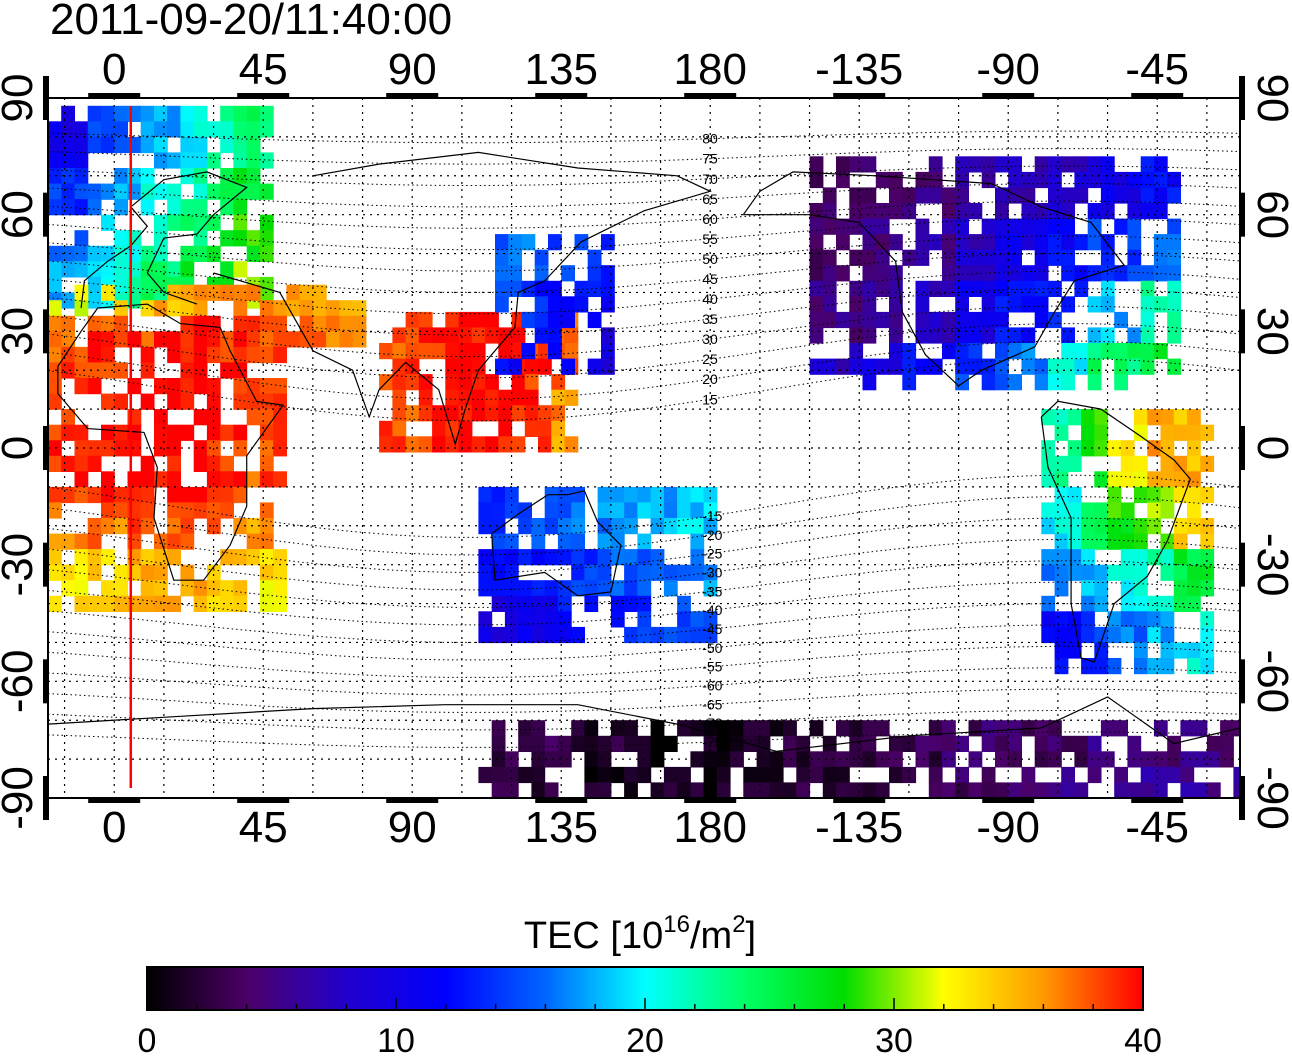  What do you see at coordinates (710, 96) in the screenshot?
I see `x-tick-top` at bounding box center [710, 96].